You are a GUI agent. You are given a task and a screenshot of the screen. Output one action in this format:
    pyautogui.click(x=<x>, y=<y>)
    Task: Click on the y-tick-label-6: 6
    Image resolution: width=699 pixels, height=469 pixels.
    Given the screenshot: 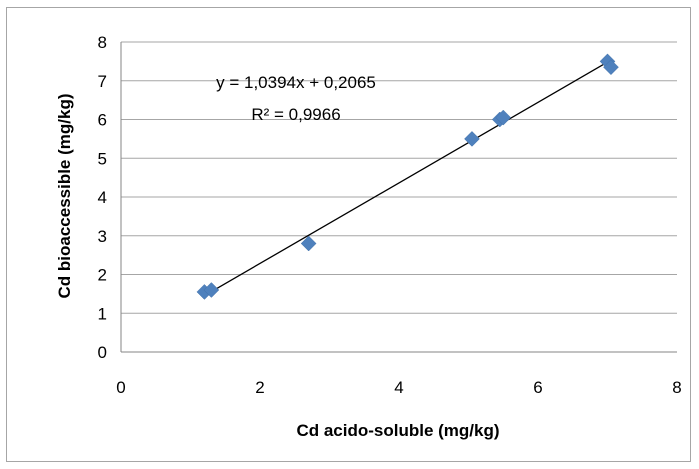 What is the action you would take?
    pyautogui.click(x=102, y=120)
    